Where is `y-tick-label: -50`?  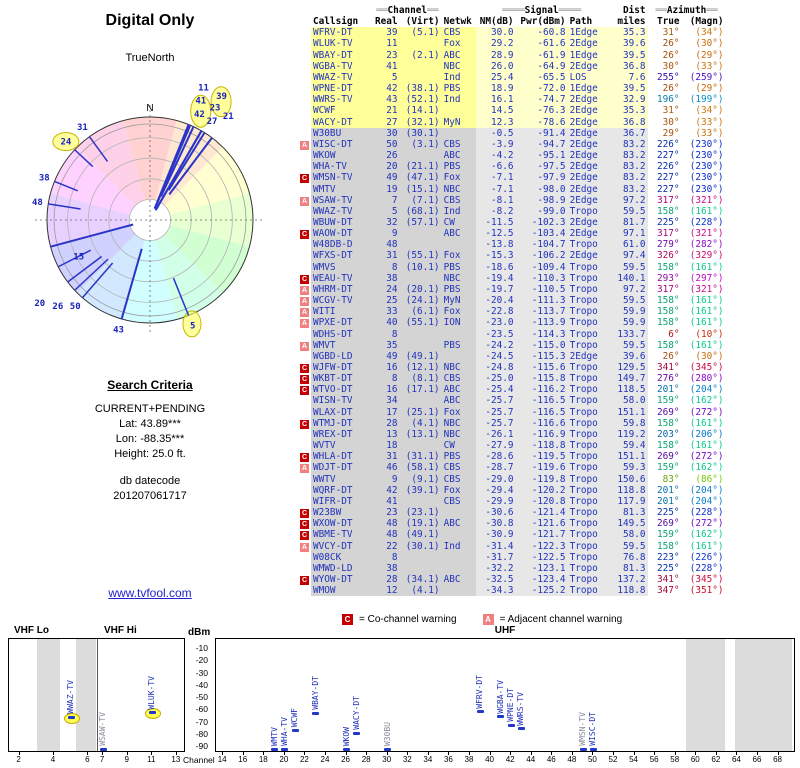 y-tick-label: -50 is located at coordinates (201, 697).